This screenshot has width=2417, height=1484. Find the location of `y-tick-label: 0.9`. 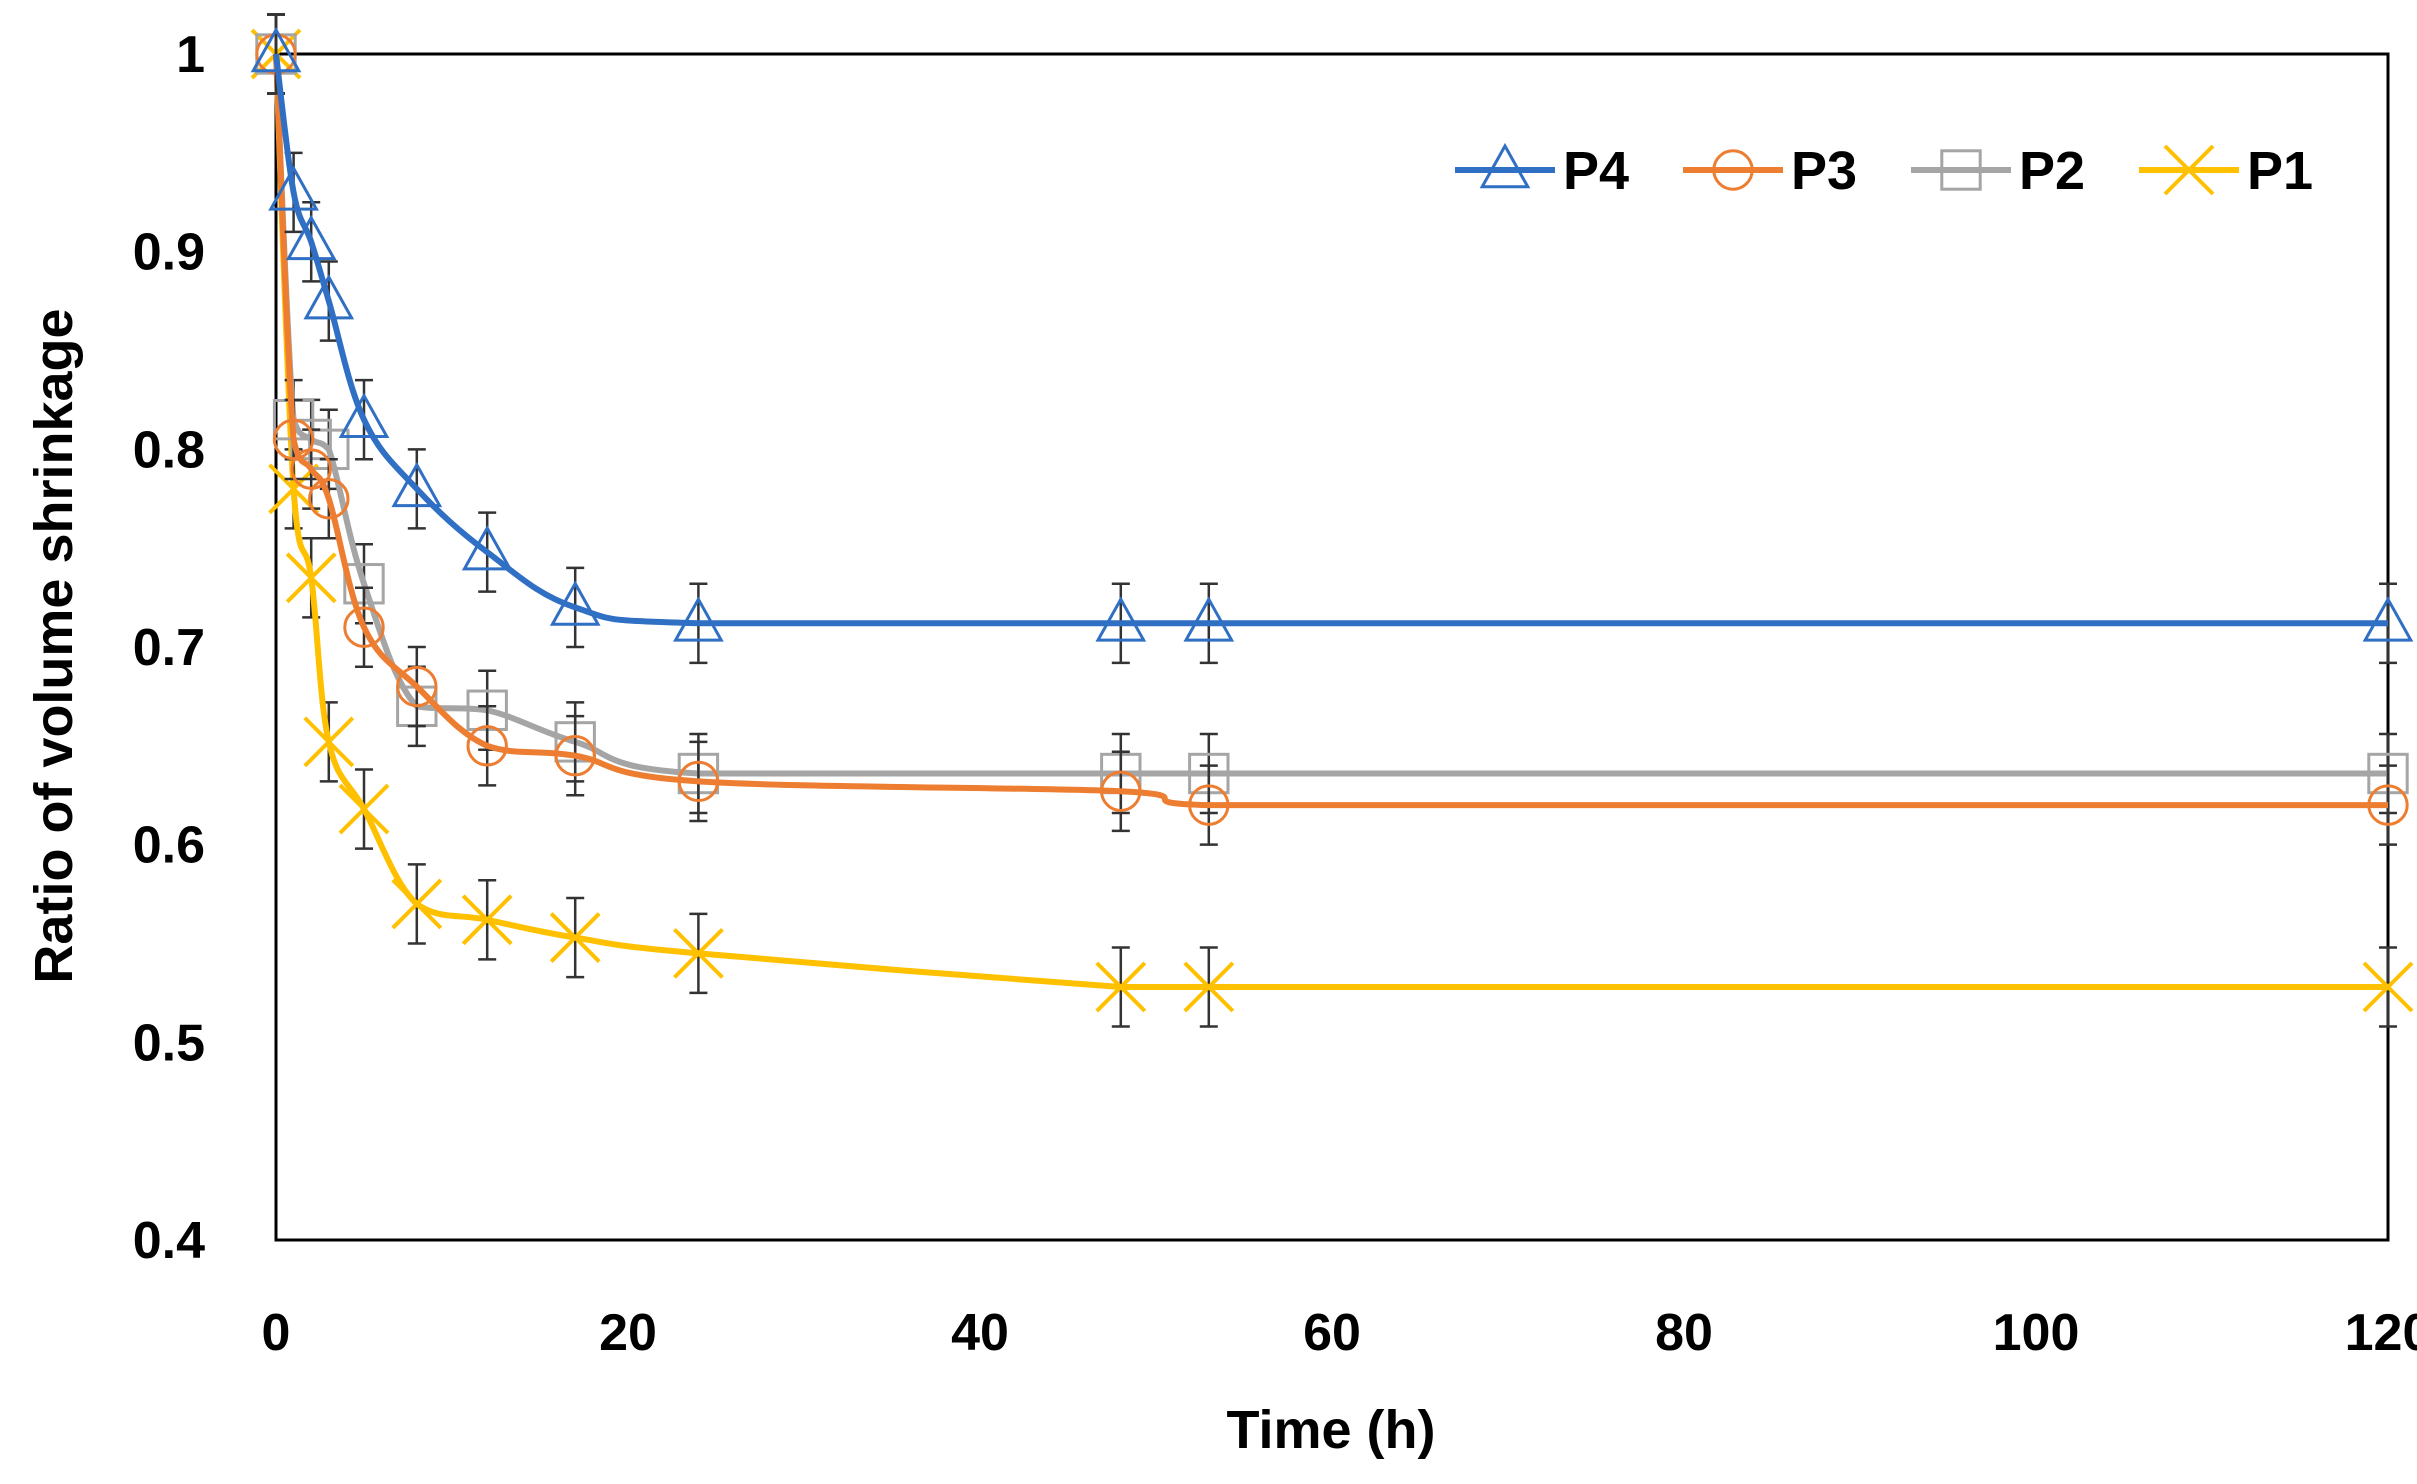

y-tick-label: 0.9 is located at coordinates (169, 253).